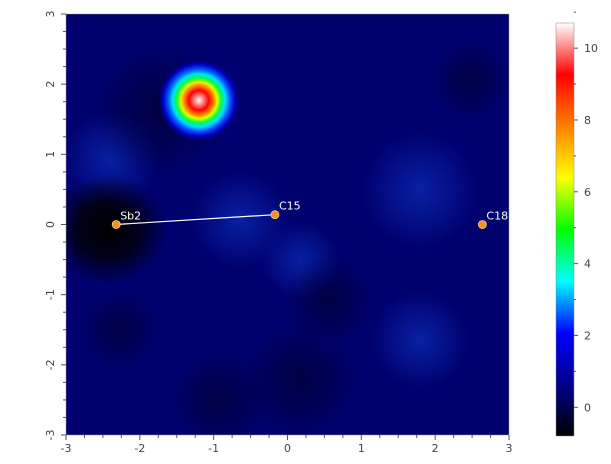  Describe the element at coordinates (198, 100) in the screenshot. I see `density-peak` at that location.